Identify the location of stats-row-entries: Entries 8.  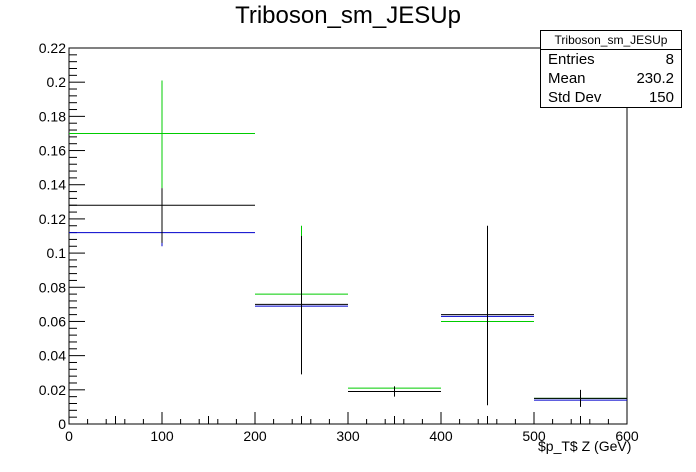
(611, 59).